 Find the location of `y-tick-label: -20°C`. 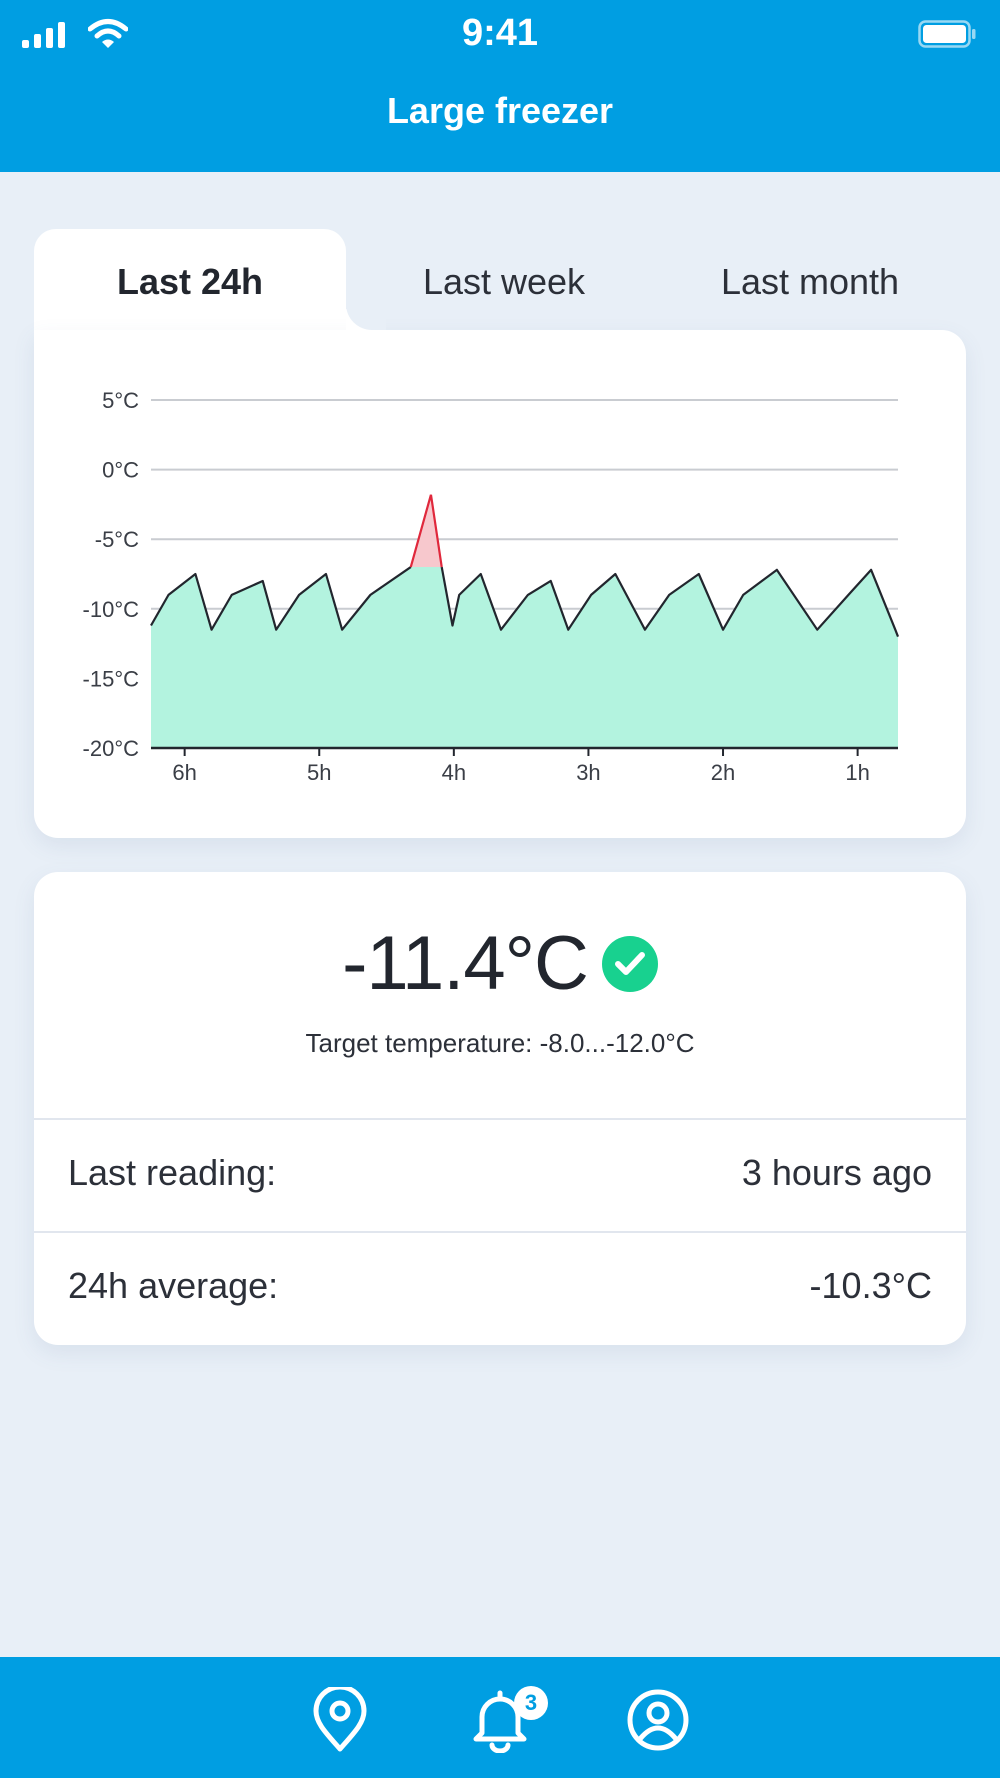

y-tick-label: -20°C is located at coordinates (111, 748).